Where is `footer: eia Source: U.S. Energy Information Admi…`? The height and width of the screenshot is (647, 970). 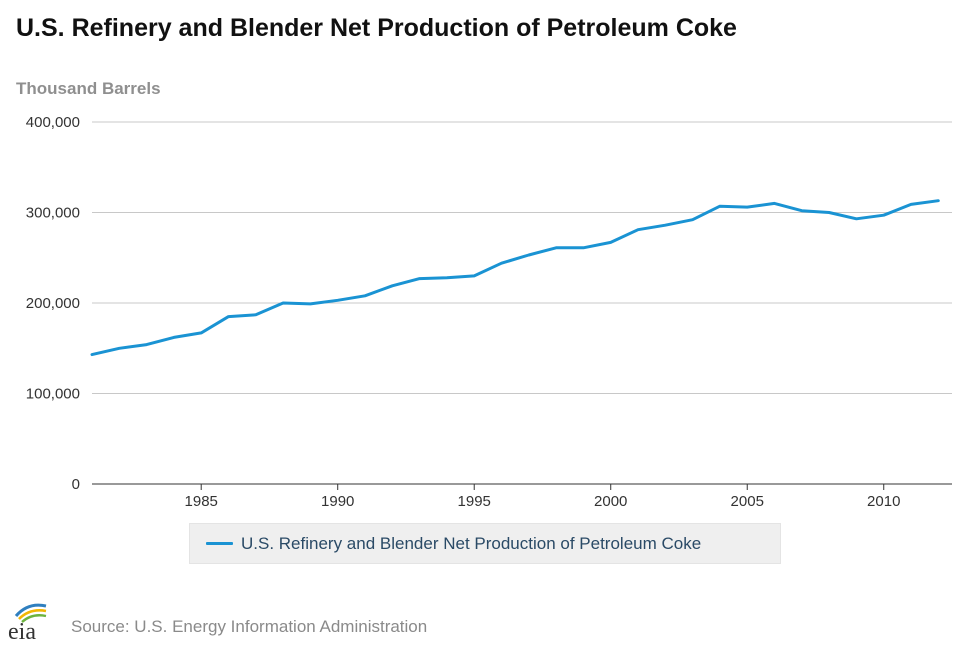
footer: eia Source: U.S. Energy Information Admi… is located at coordinates (300, 622).